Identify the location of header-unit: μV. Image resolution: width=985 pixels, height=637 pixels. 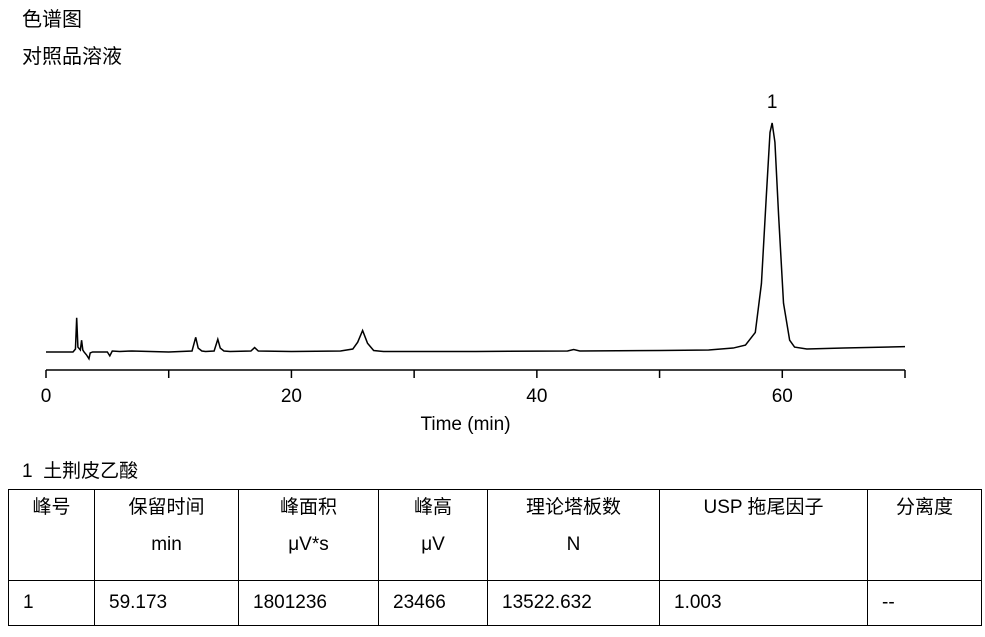
(433, 544).